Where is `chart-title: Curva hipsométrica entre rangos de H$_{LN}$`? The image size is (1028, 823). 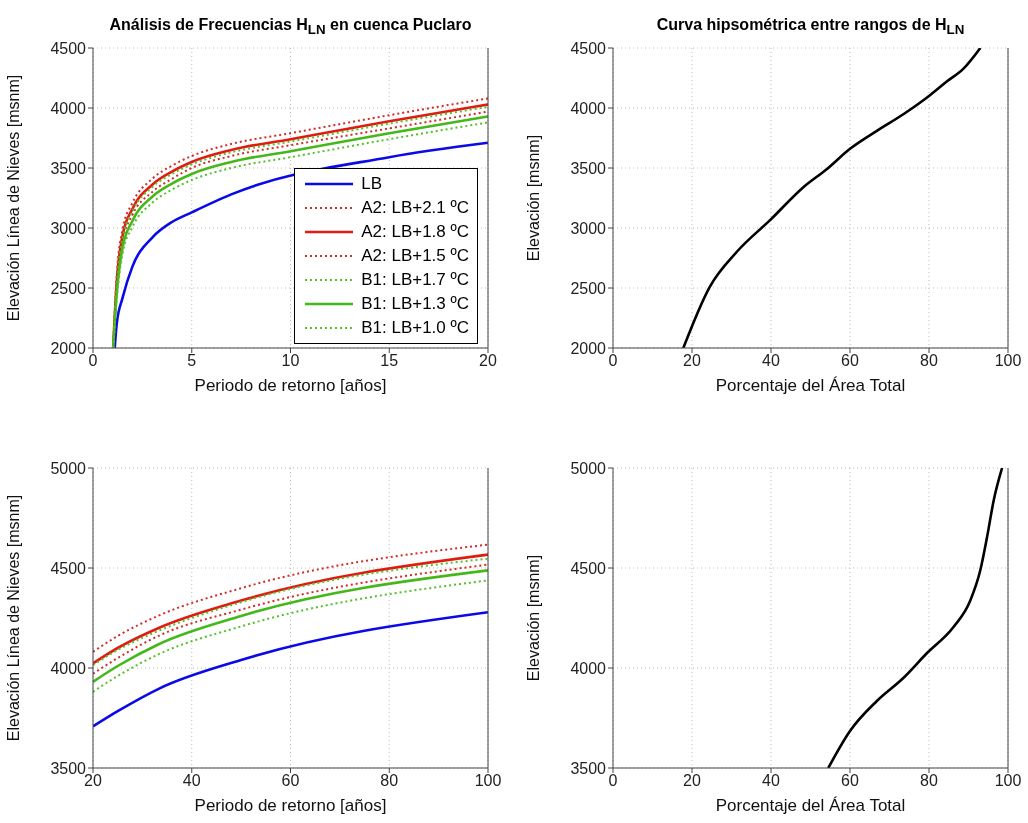 chart-title: Curva hipsométrica entre rangos de H$_{LN}$ is located at coordinates (810, 27).